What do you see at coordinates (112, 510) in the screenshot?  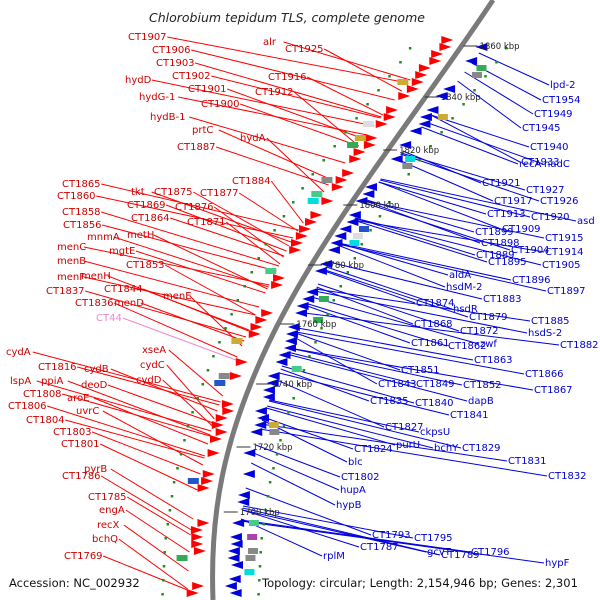 I see `gene-label-left: engA` at bounding box center [112, 510].